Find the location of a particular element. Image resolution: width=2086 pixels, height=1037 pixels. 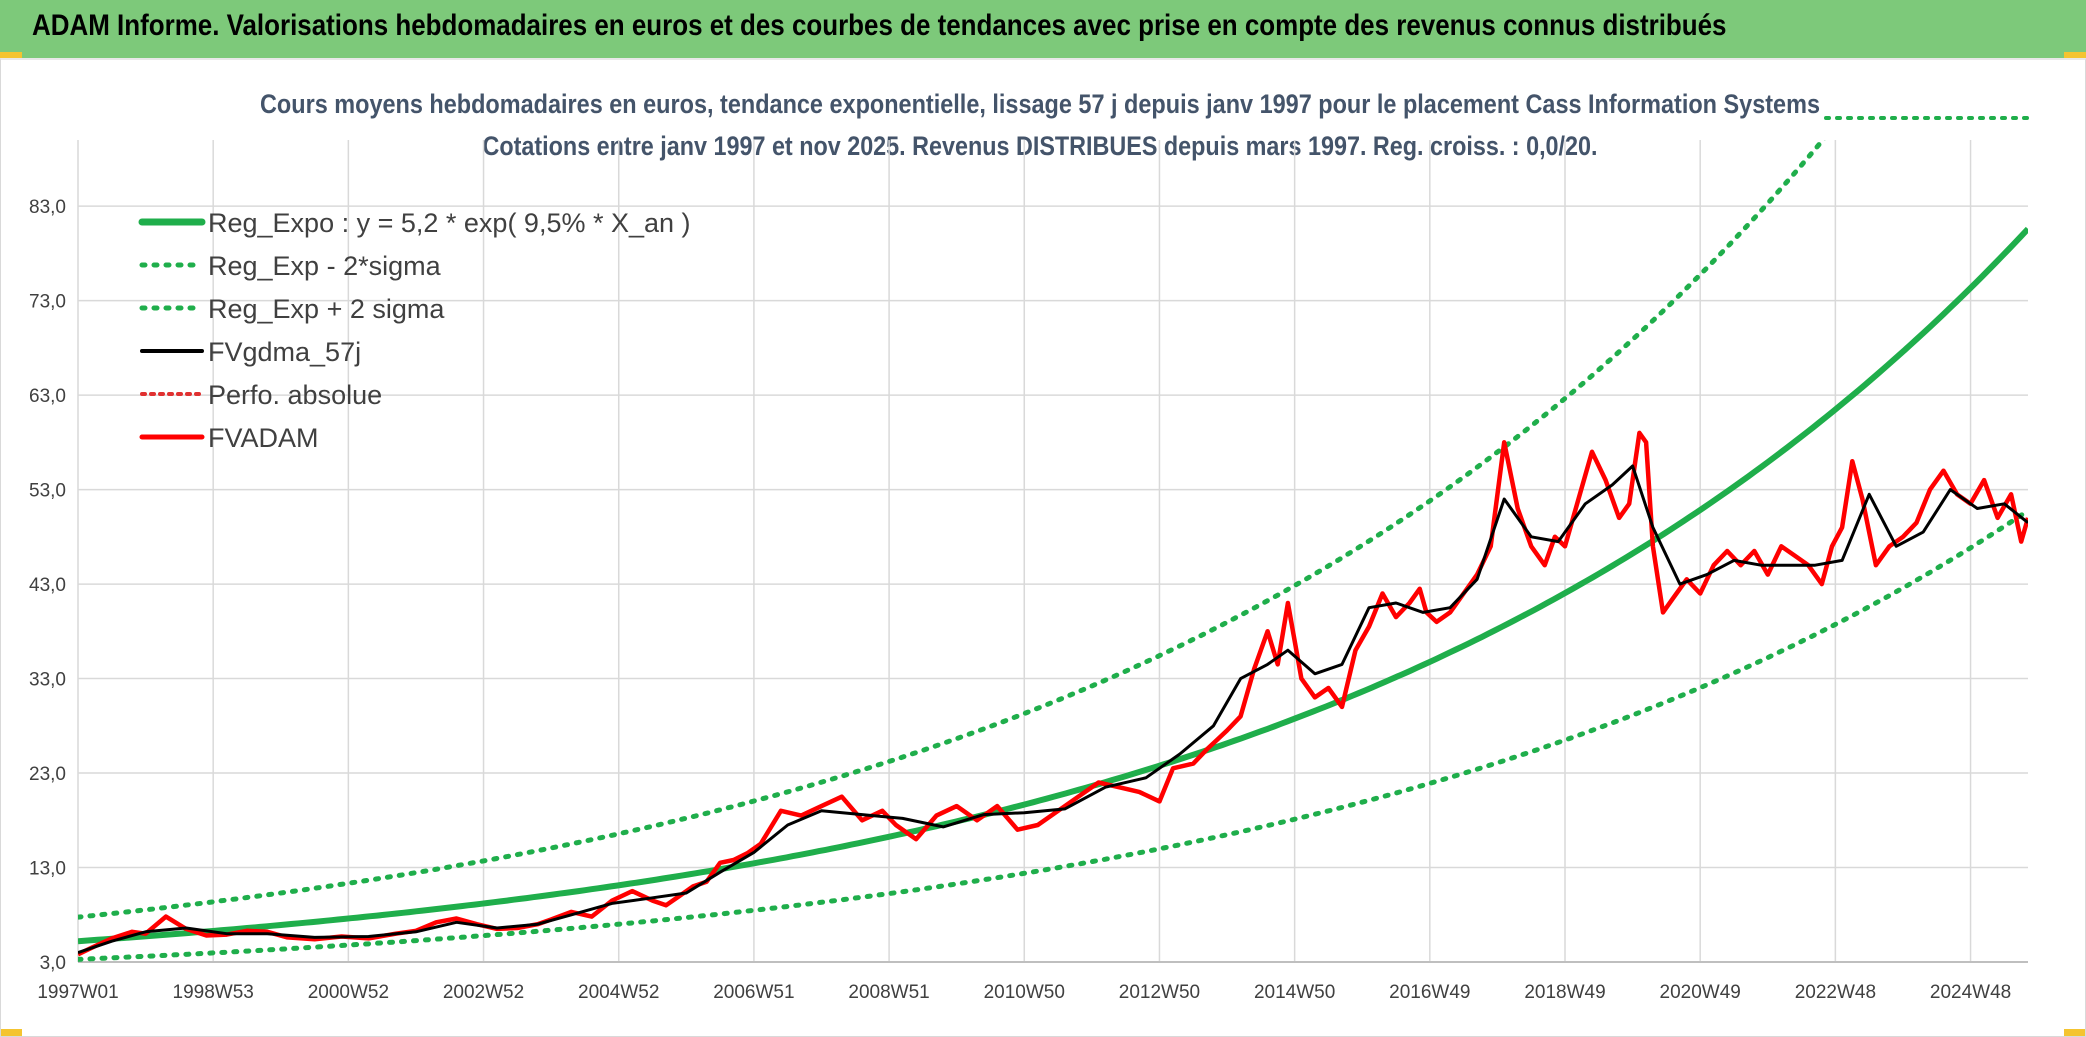

y-tick-label: 33,0 is located at coordinates (47, 680).